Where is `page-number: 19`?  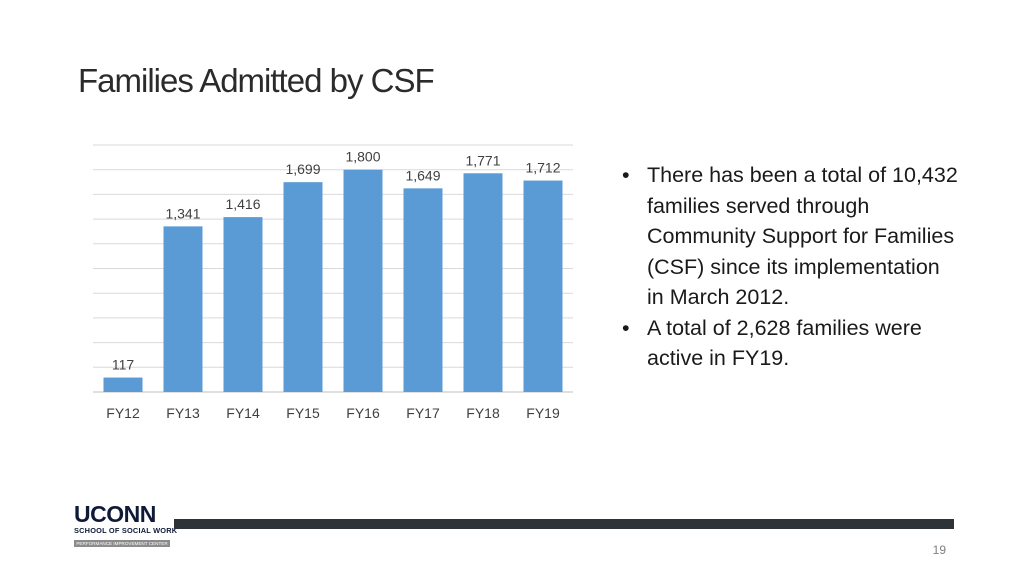 page-number: 19 is located at coordinates (939, 550).